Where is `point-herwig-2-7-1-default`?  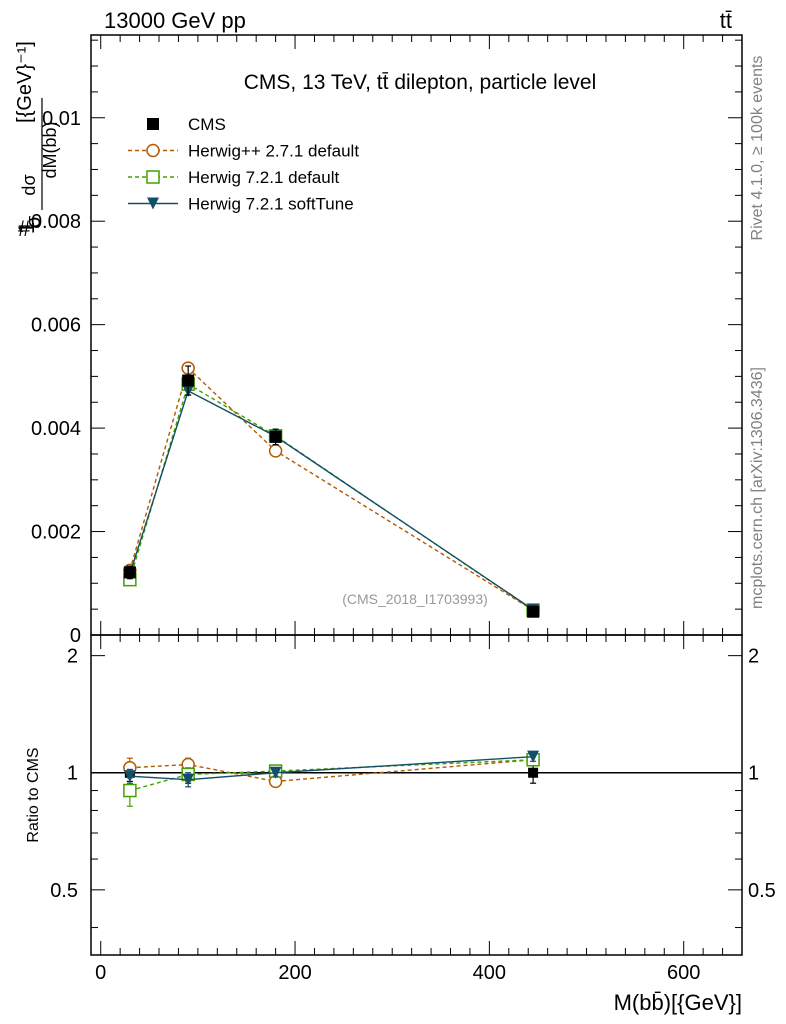
point-herwig-2-7-1-default is located at coordinates (275, 451).